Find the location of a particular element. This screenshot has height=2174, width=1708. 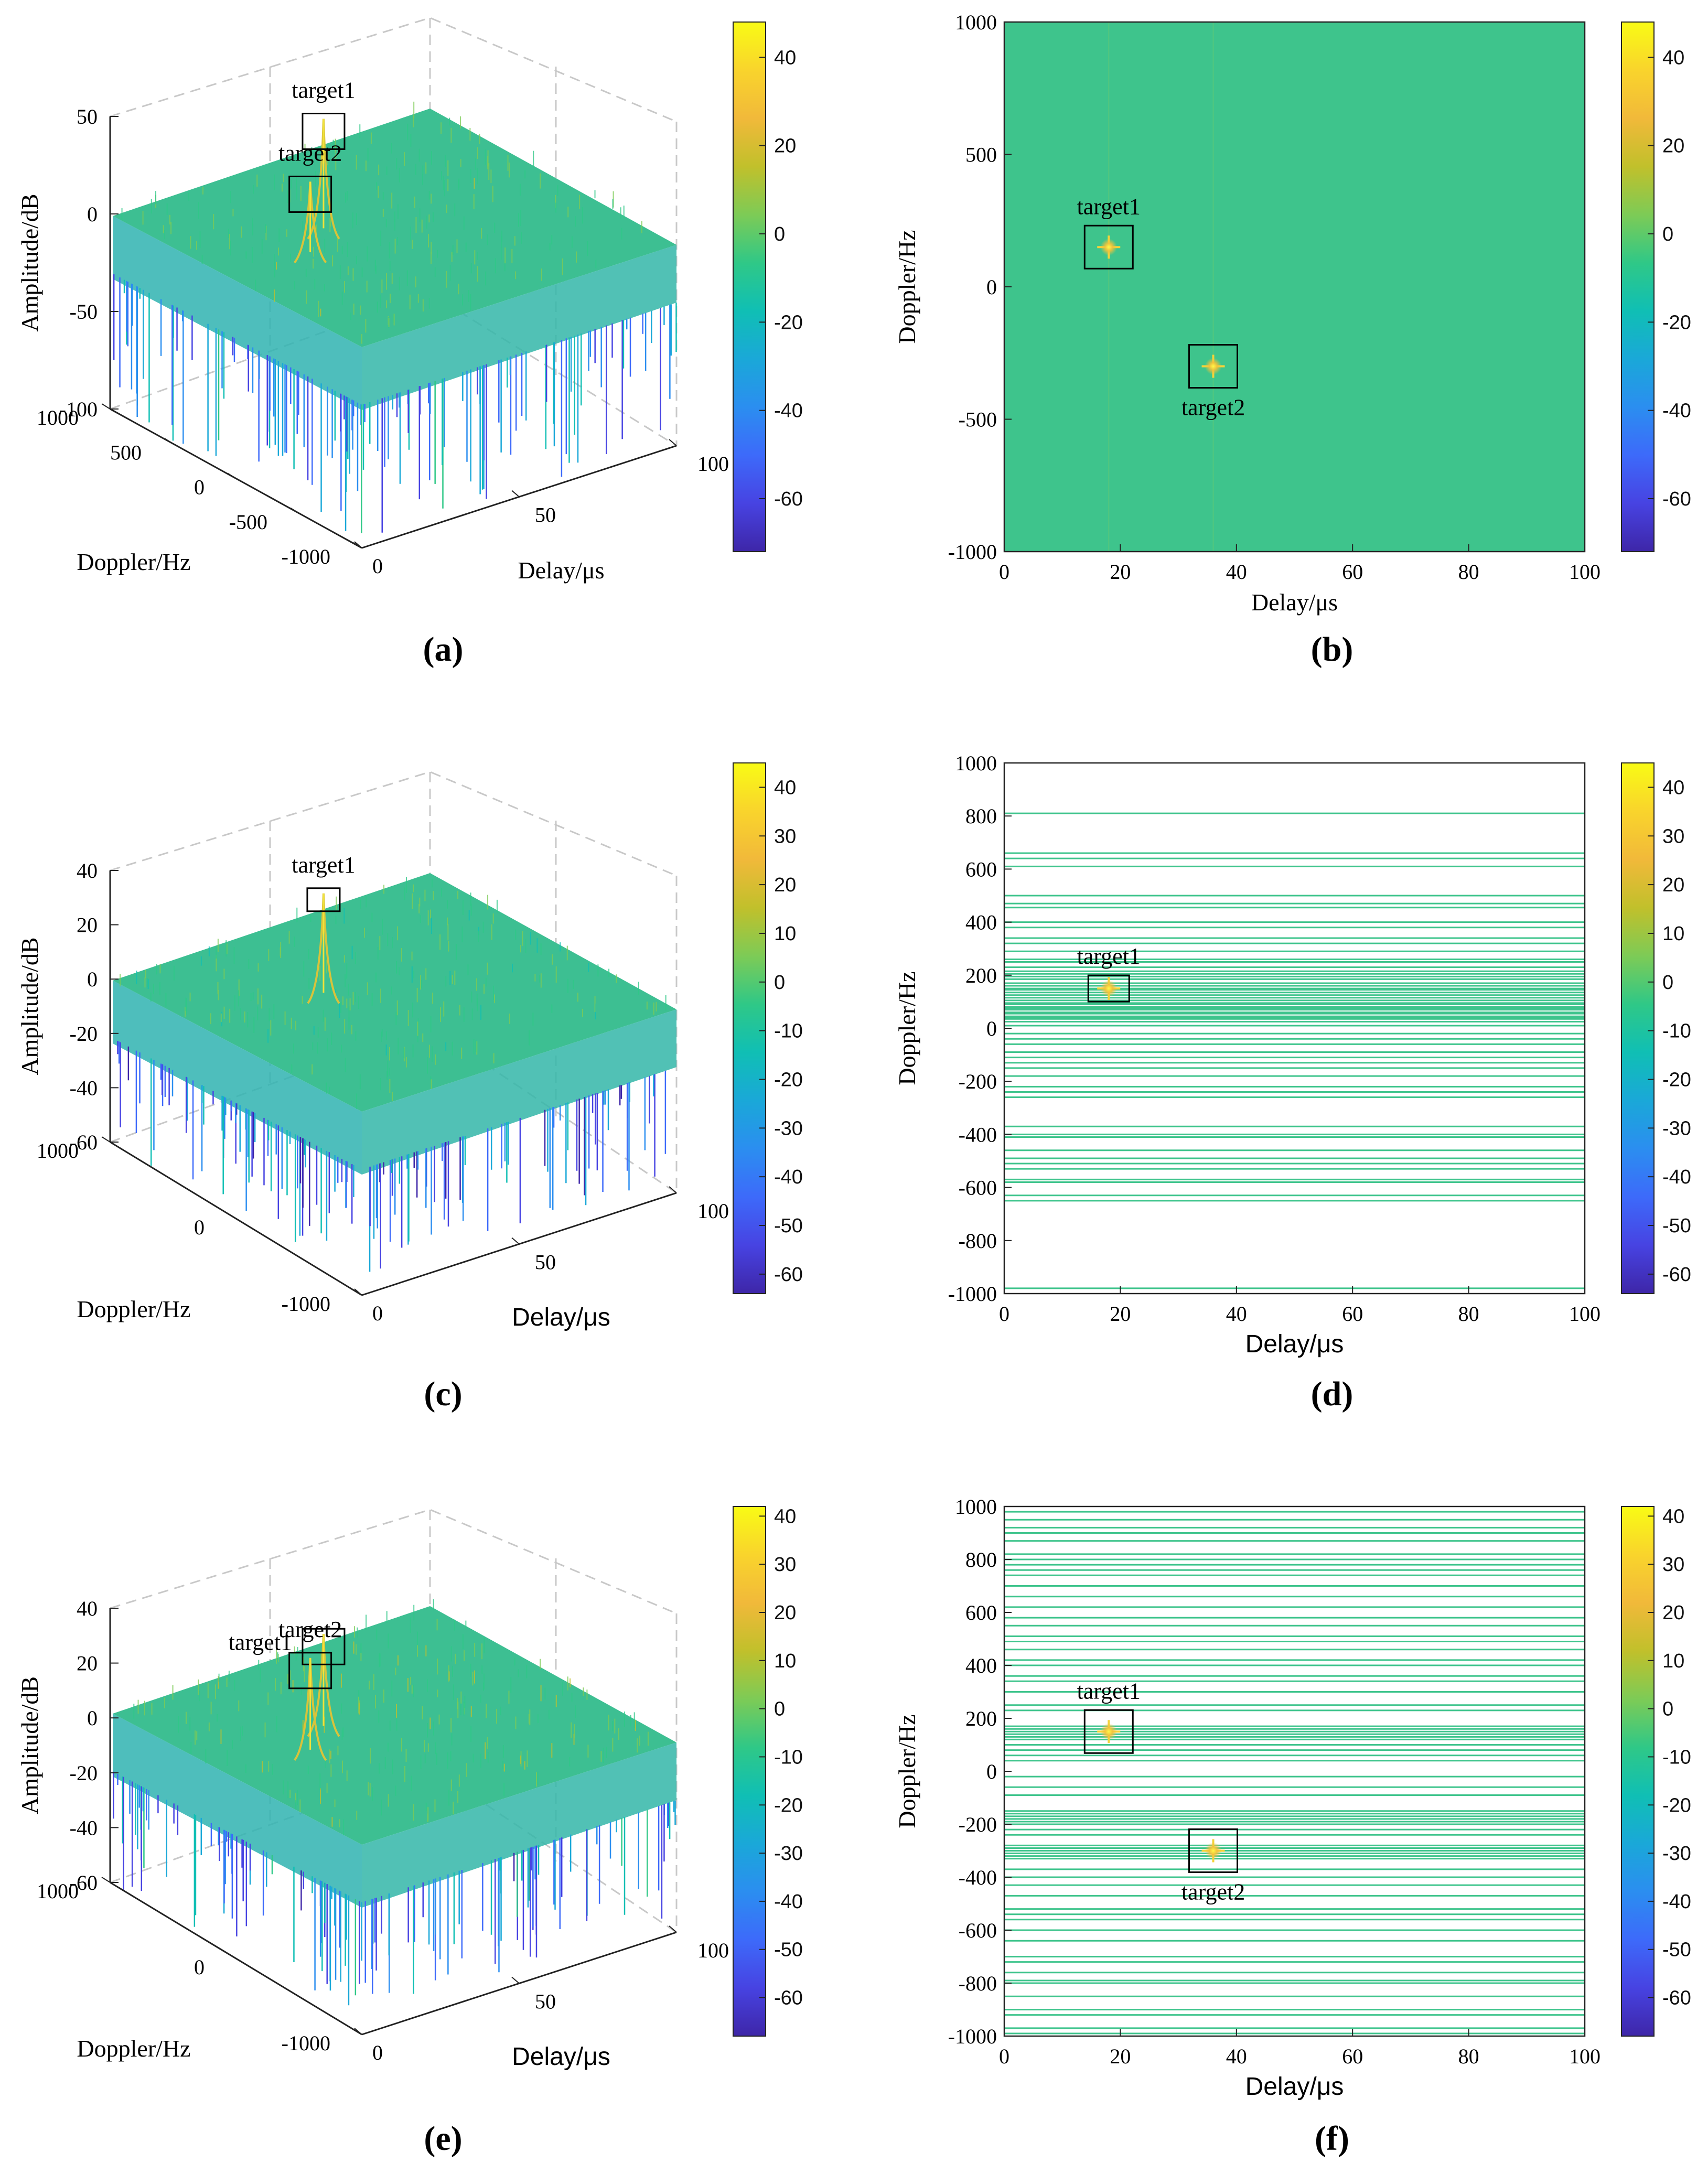

colorbar: 40 20 0 -20 -40 -60 is located at coordinates (1656, 286).